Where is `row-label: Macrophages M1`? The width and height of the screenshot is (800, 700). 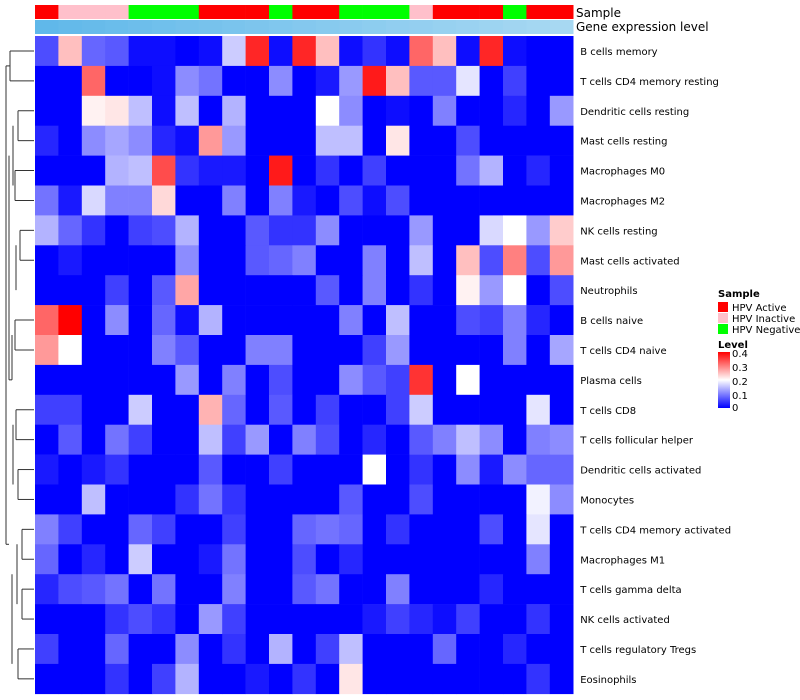 row-label: Macrophages M1 is located at coordinates (622, 560).